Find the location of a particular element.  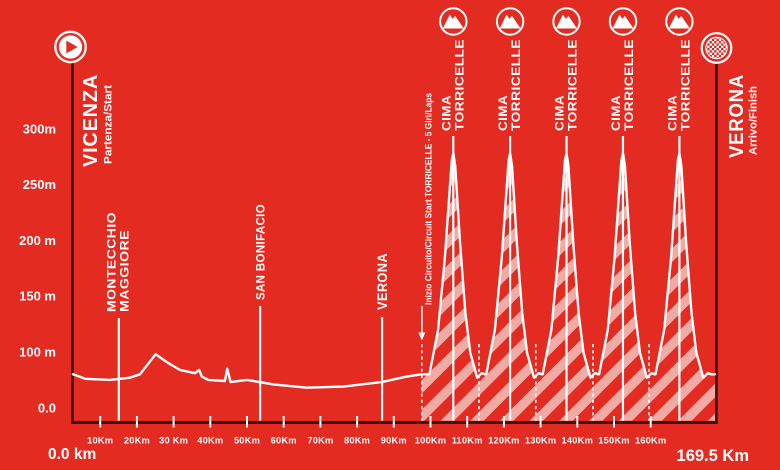

marker-label-san-bonifacio: SAN BONIFACIO is located at coordinates (260, 252).